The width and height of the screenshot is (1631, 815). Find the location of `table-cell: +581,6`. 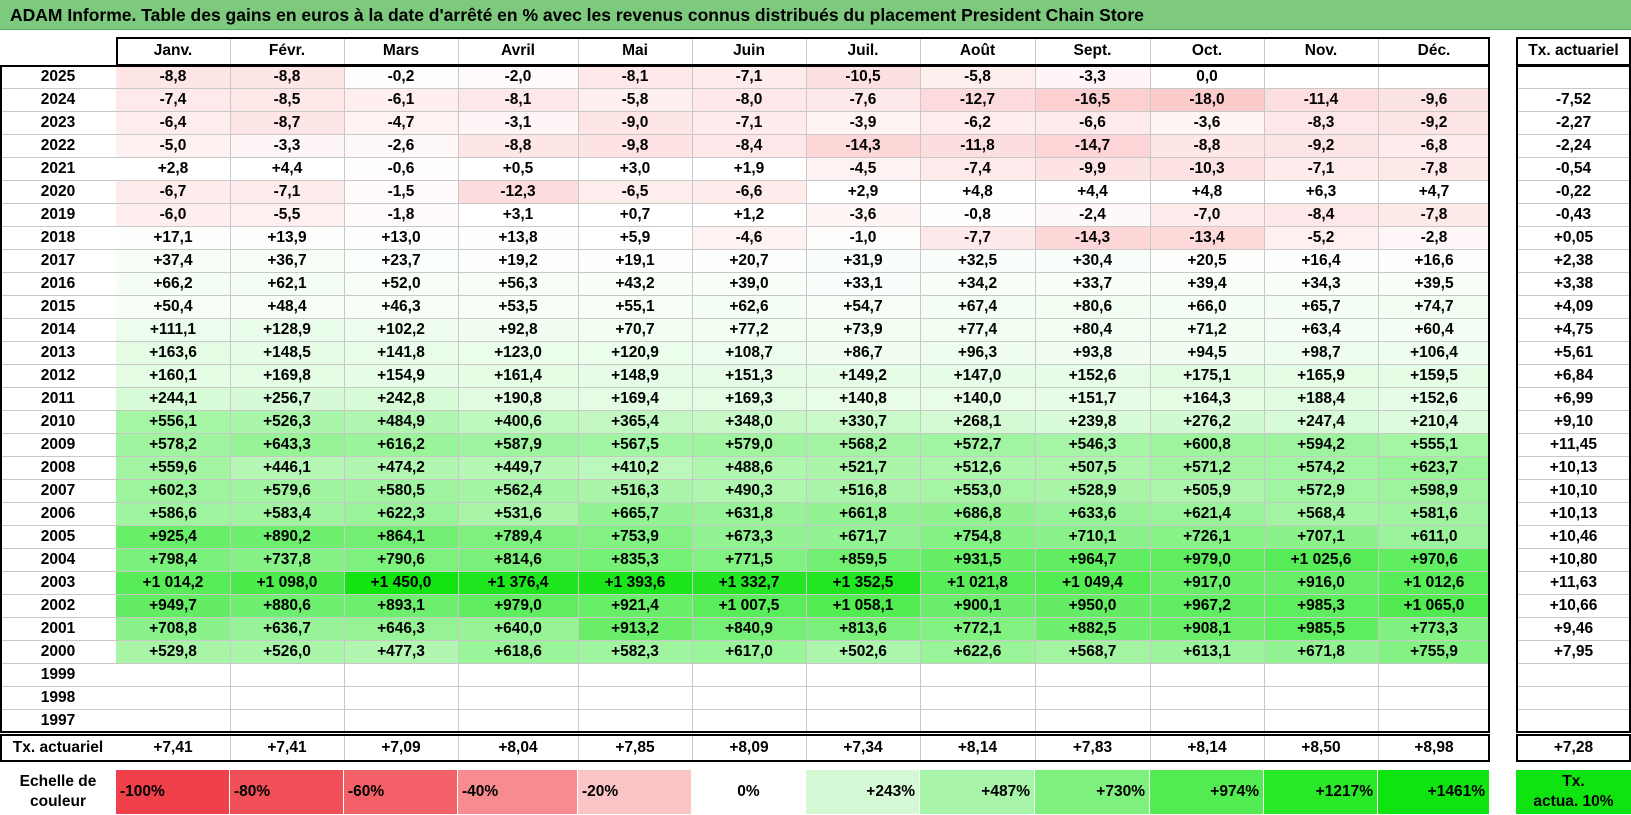

table-cell: +581,6 is located at coordinates (1434, 513).